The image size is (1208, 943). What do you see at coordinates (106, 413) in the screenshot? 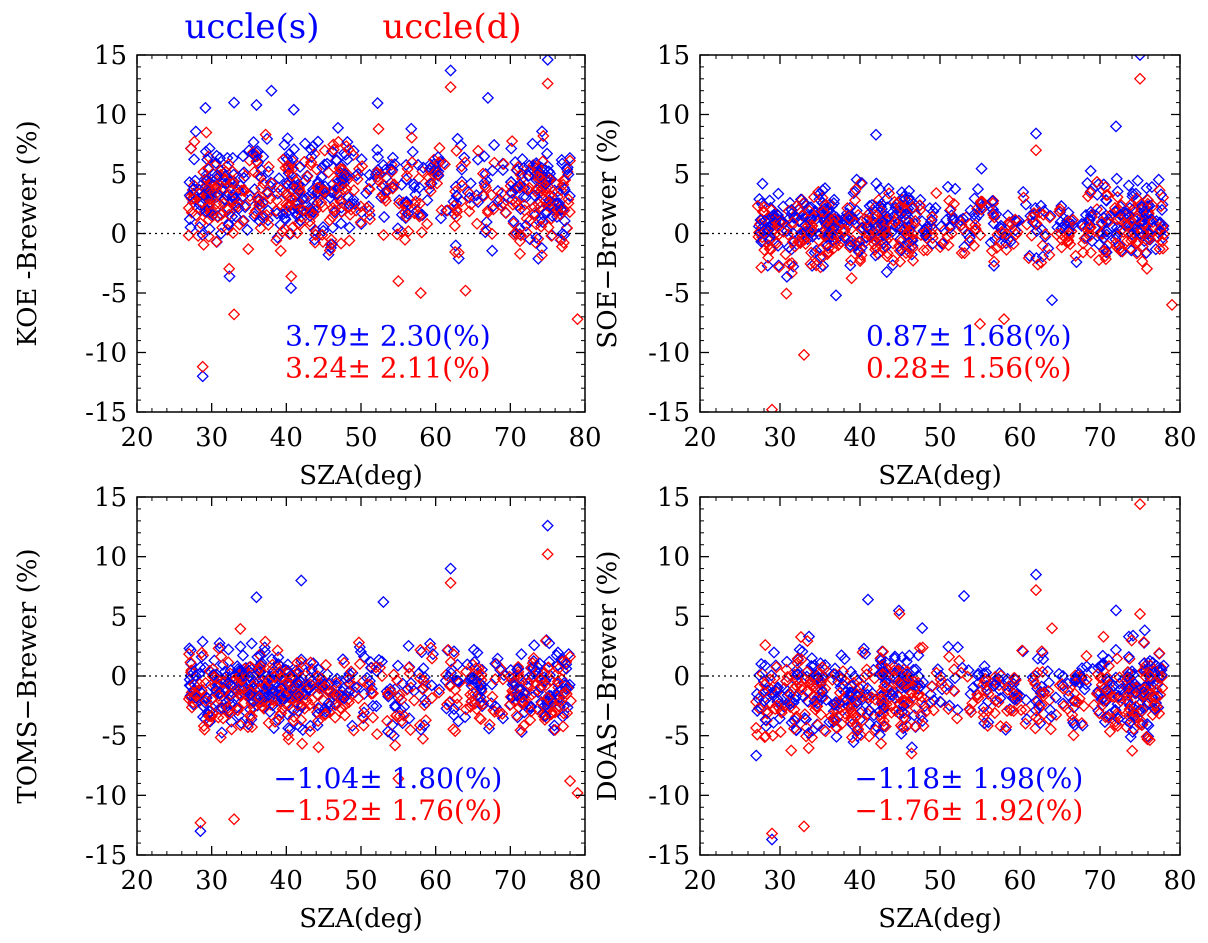
I see `koe-y-tick-label: -15` at bounding box center [106, 413].